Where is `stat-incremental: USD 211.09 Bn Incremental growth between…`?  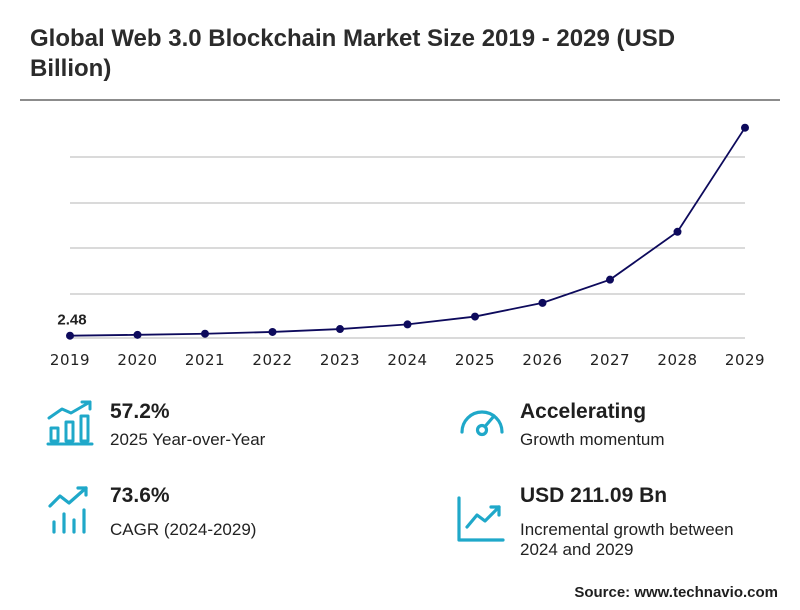
stat-incremental: USD 211.09 Bn Incremental growth between… is located at coordinates (616, 522).